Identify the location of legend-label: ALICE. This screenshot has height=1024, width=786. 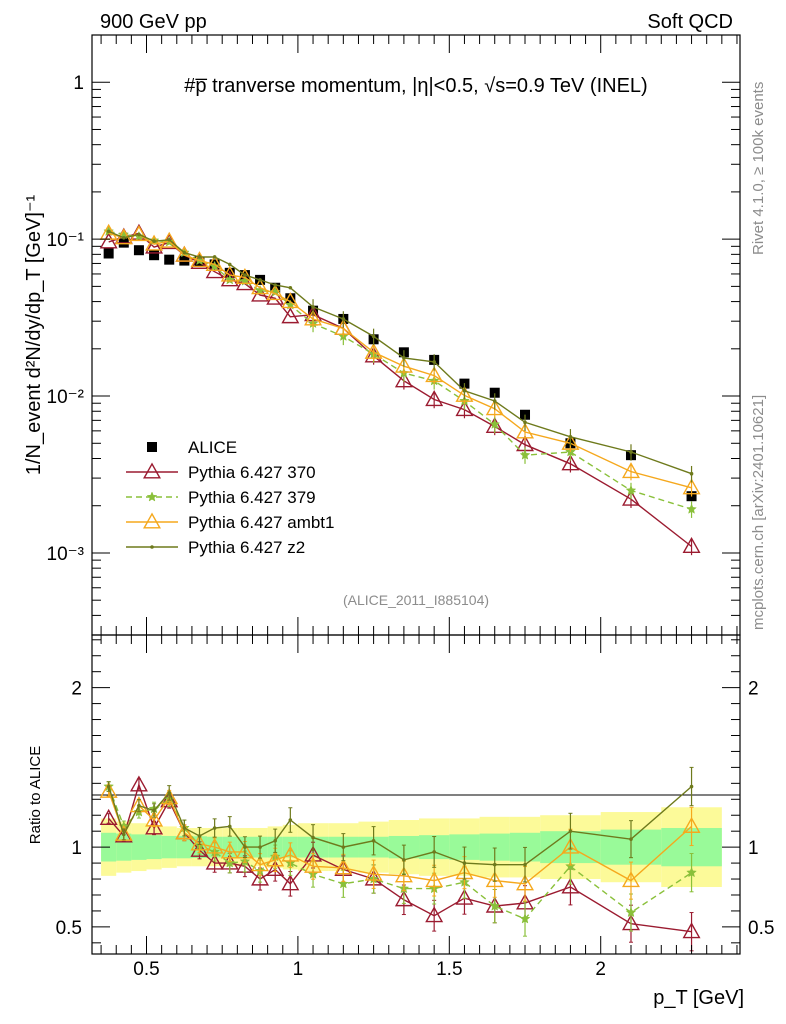
(212, 447).